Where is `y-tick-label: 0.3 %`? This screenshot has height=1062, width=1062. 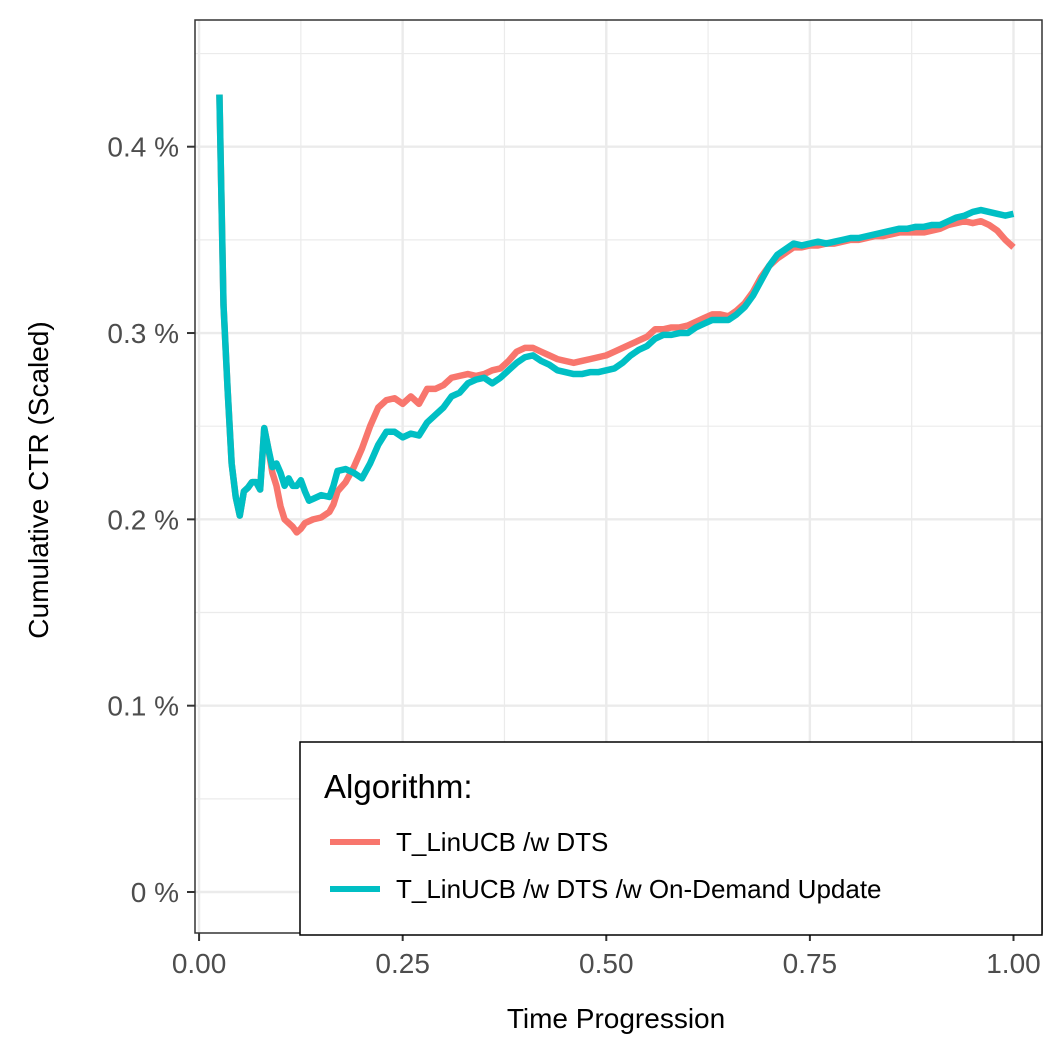
y-tick-label: 0.3 % is located at coordinates (143, 333).